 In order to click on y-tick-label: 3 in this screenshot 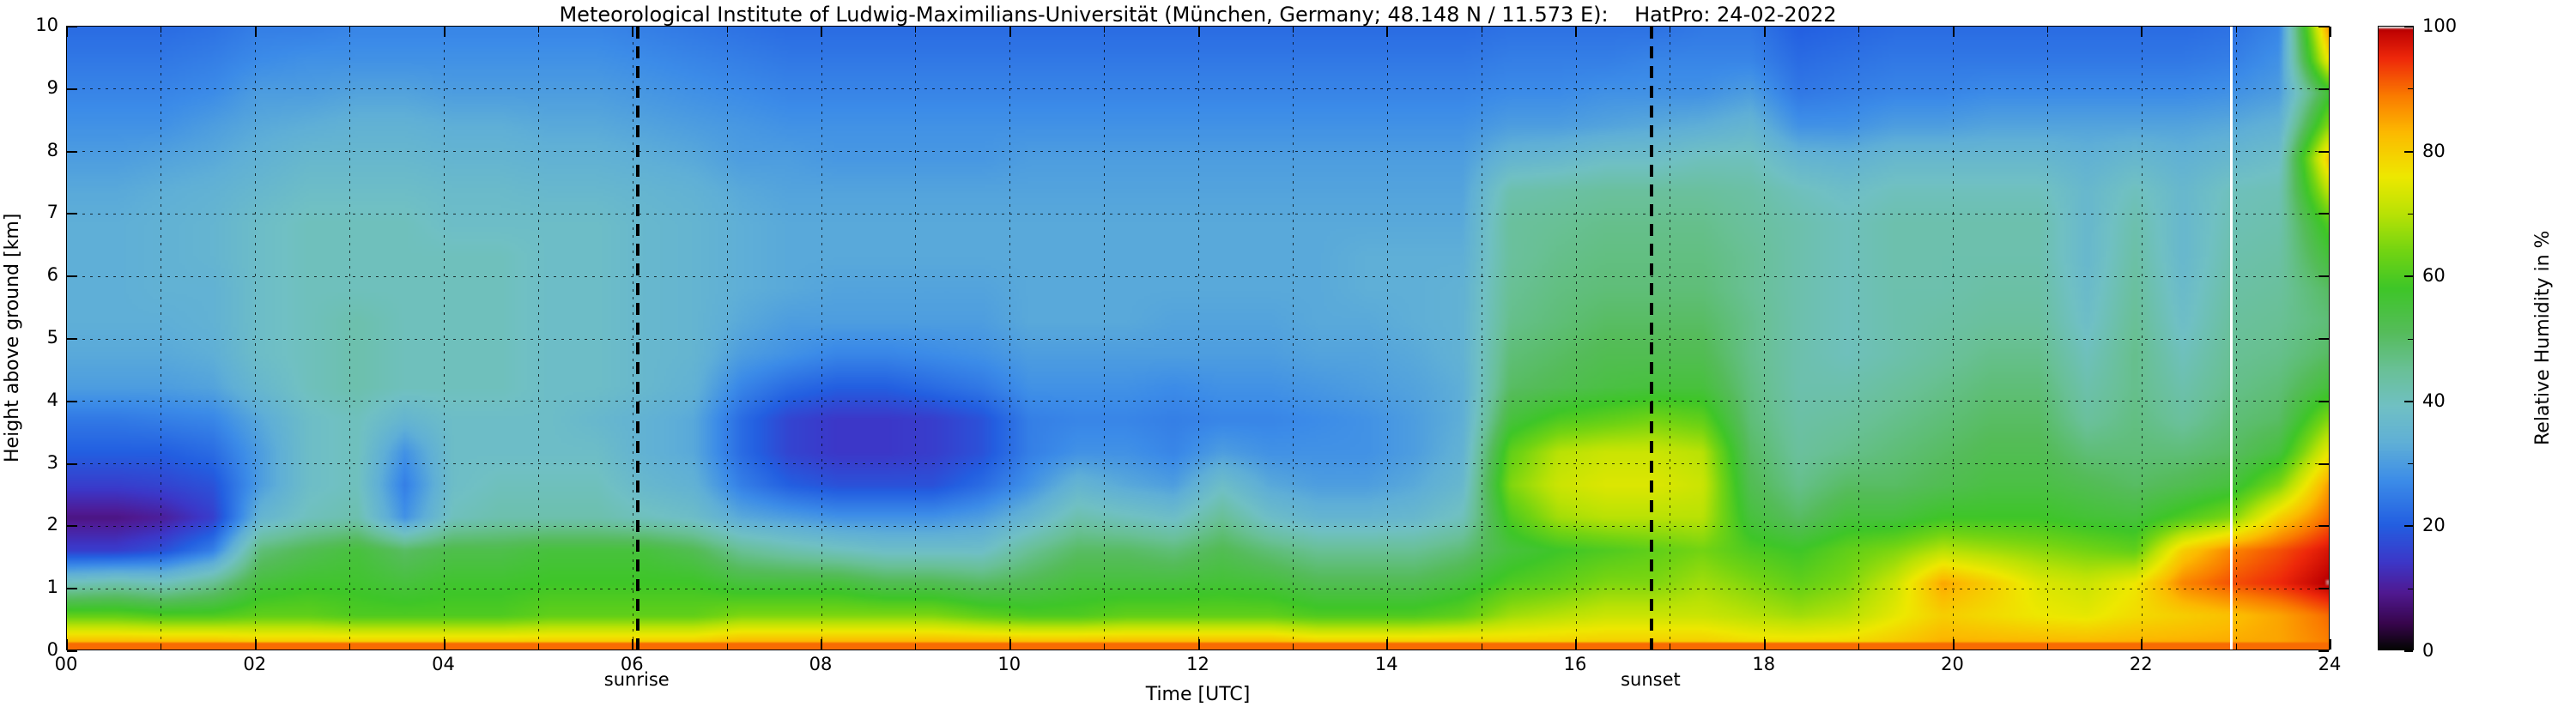, I will do `click(52, 462)`.